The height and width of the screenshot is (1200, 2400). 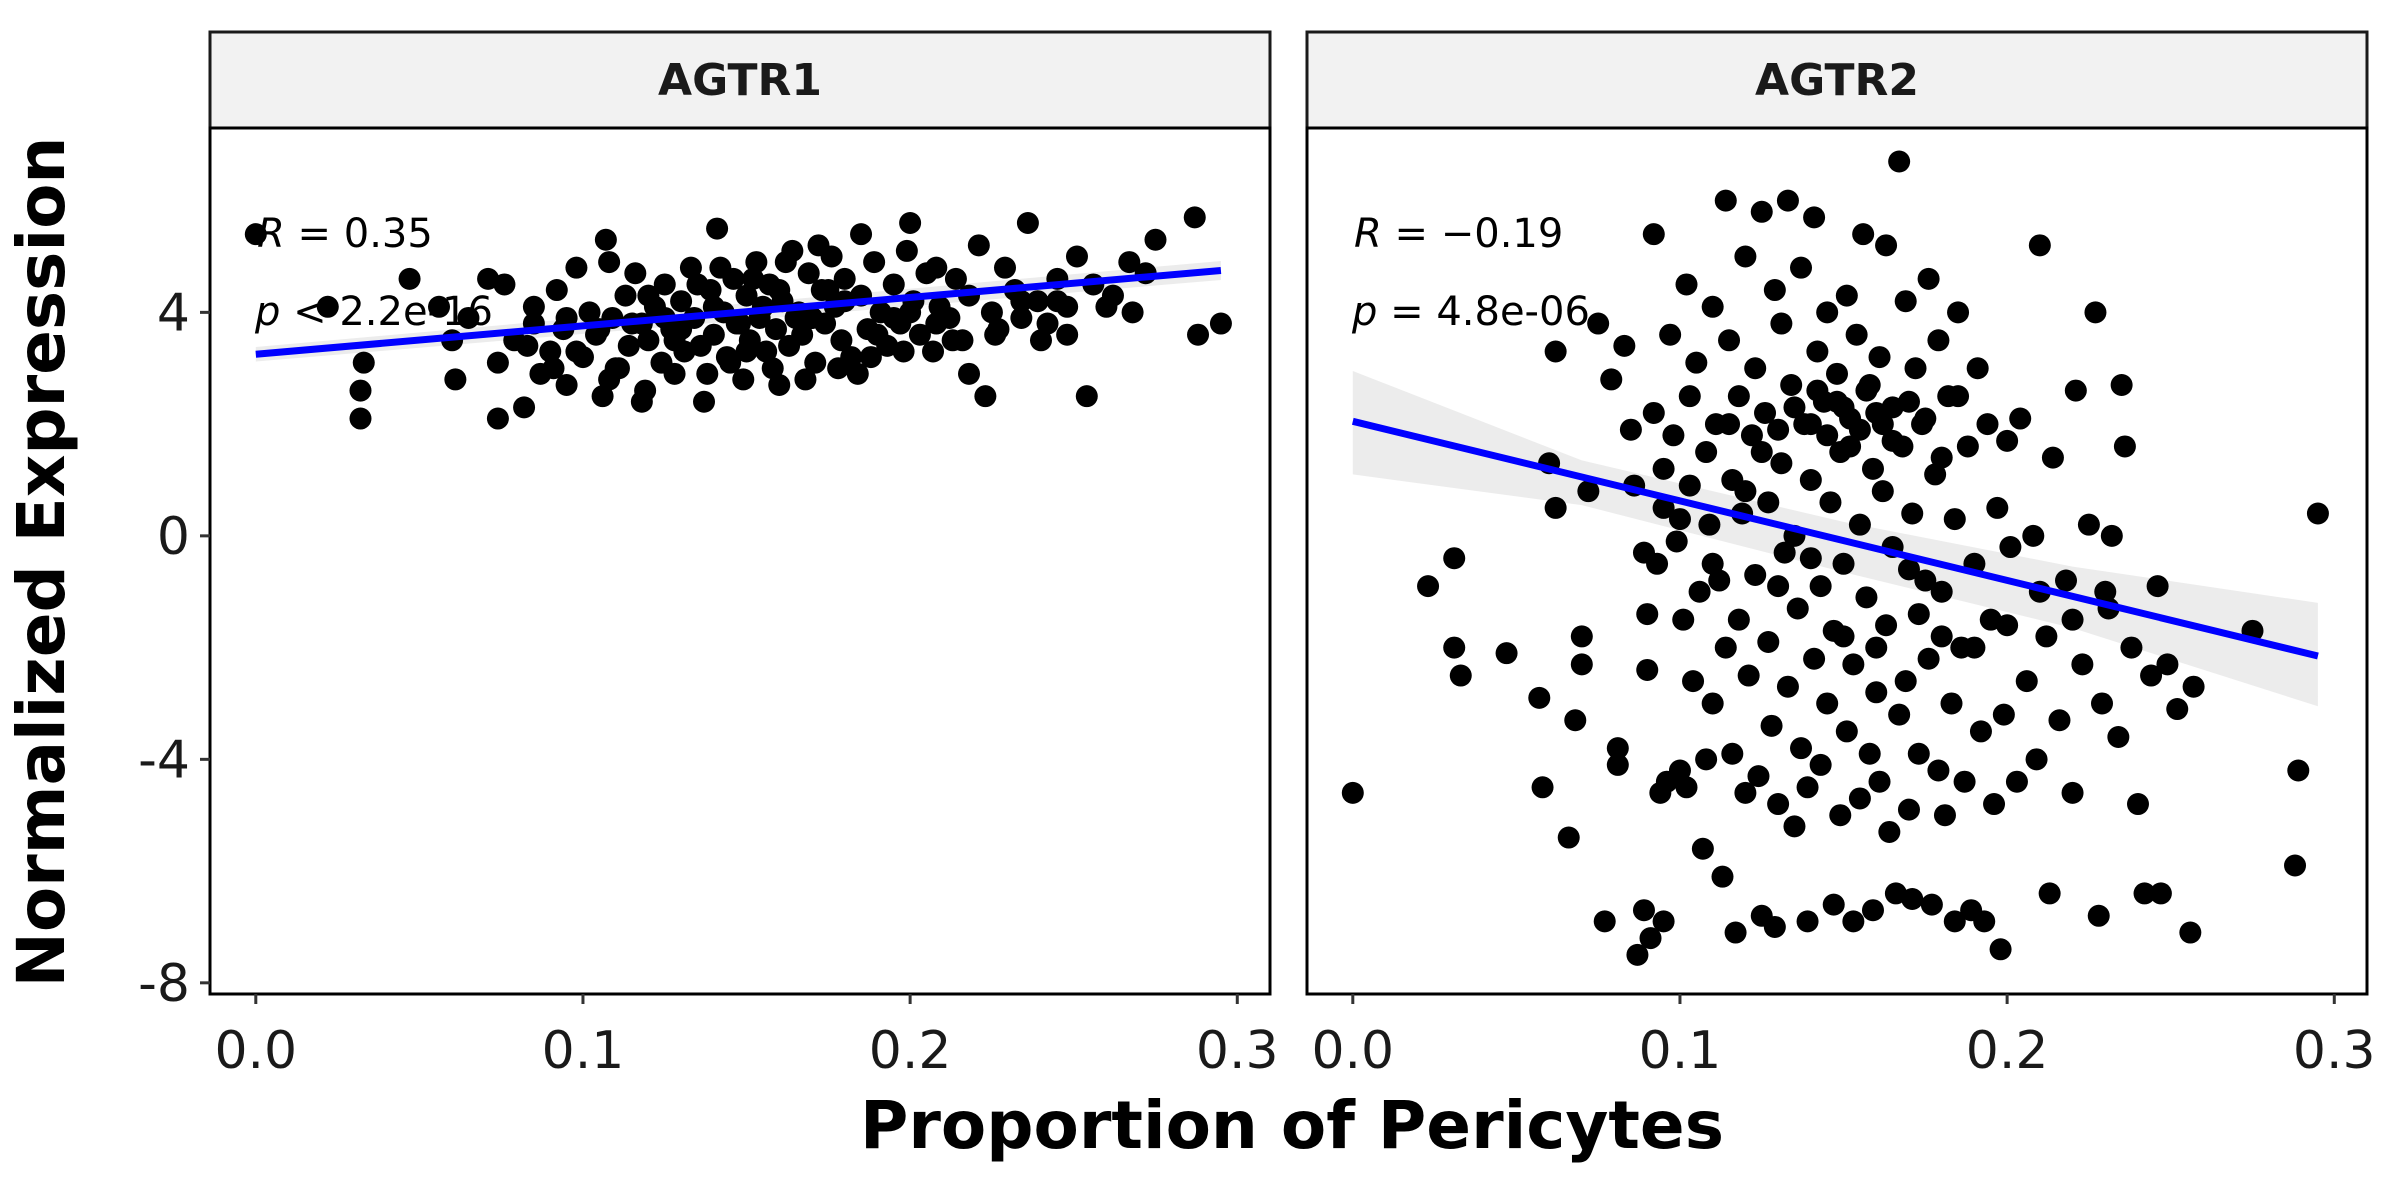 I want to click on x-axis-title: Proportion of Pericytes, so click(x=1292, y=1125).